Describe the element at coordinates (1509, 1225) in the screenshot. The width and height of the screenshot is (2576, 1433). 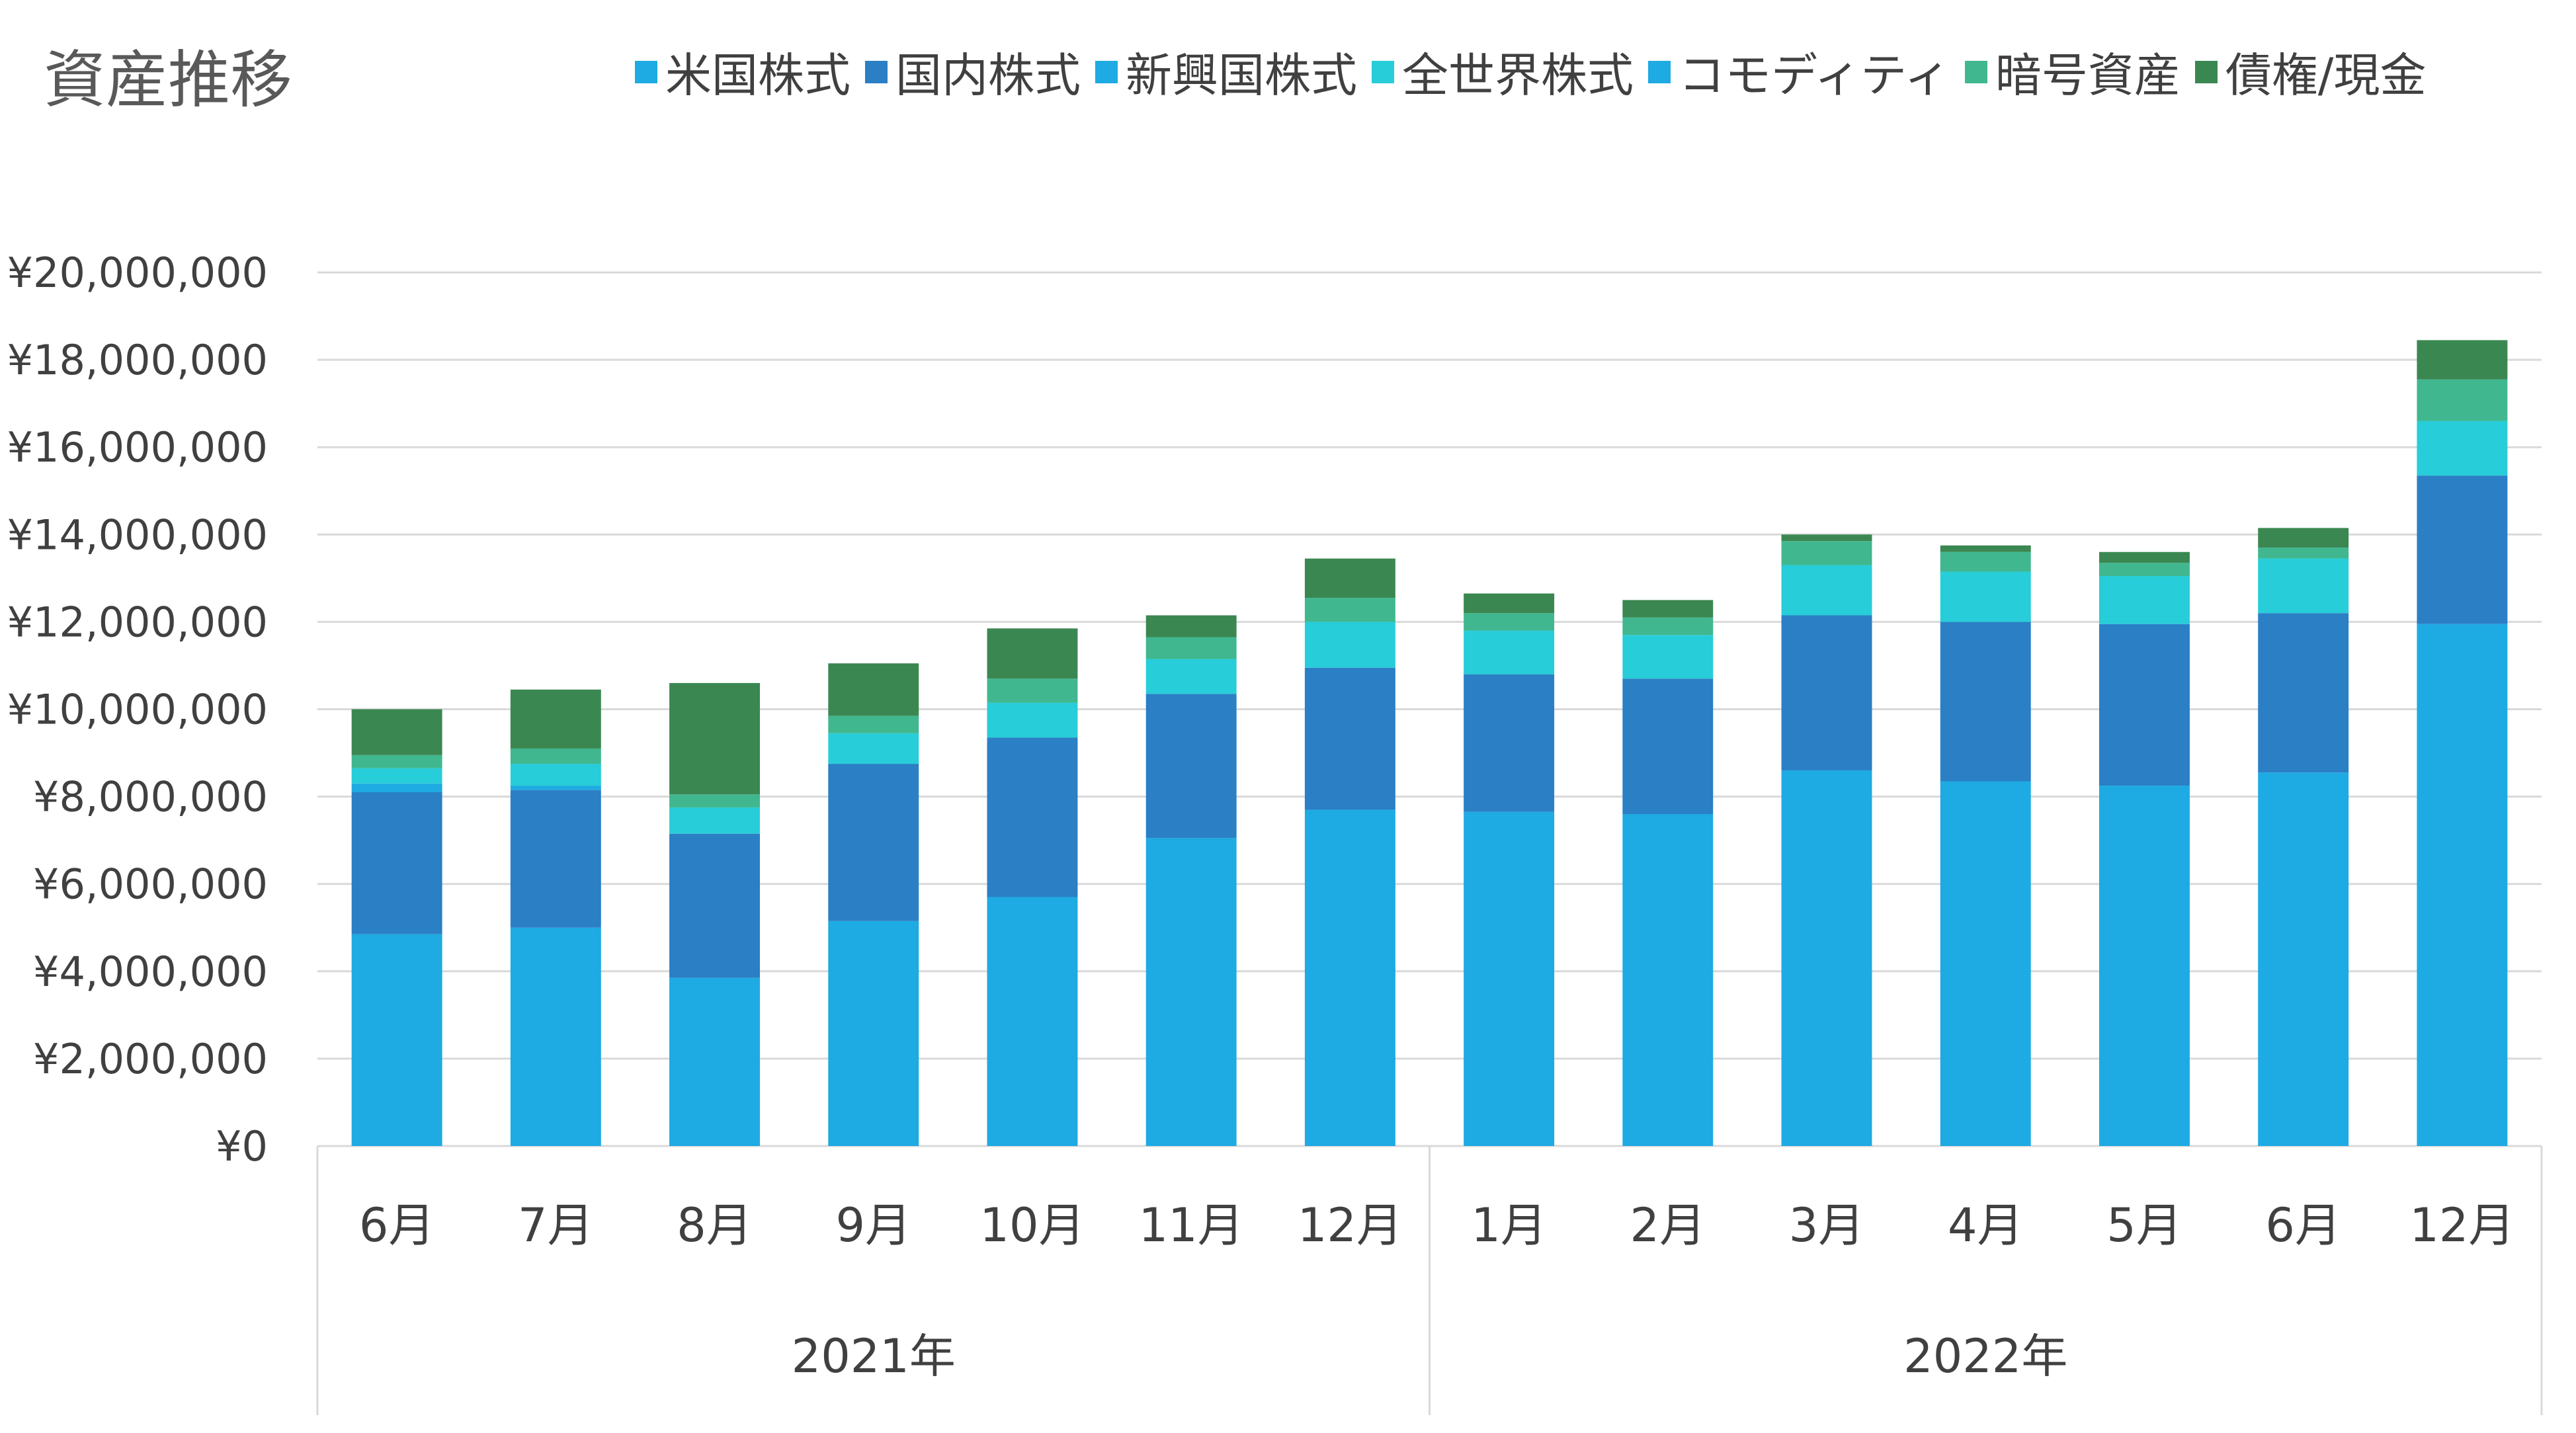
I see `x-tick-label: 1月` at that location.